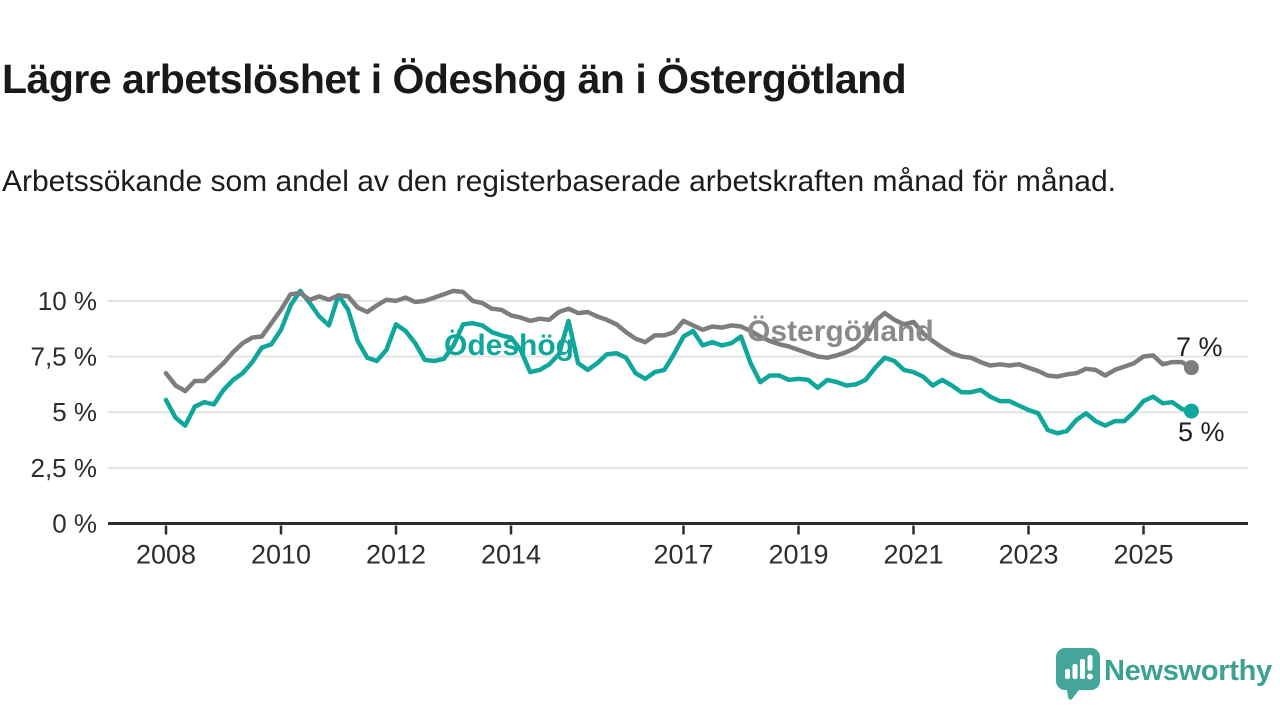  What do you see at coordinates (1028, 555) in the screenshot?
I see `x-axis-tick-label: 2023` at bounding box center [1028, 555].